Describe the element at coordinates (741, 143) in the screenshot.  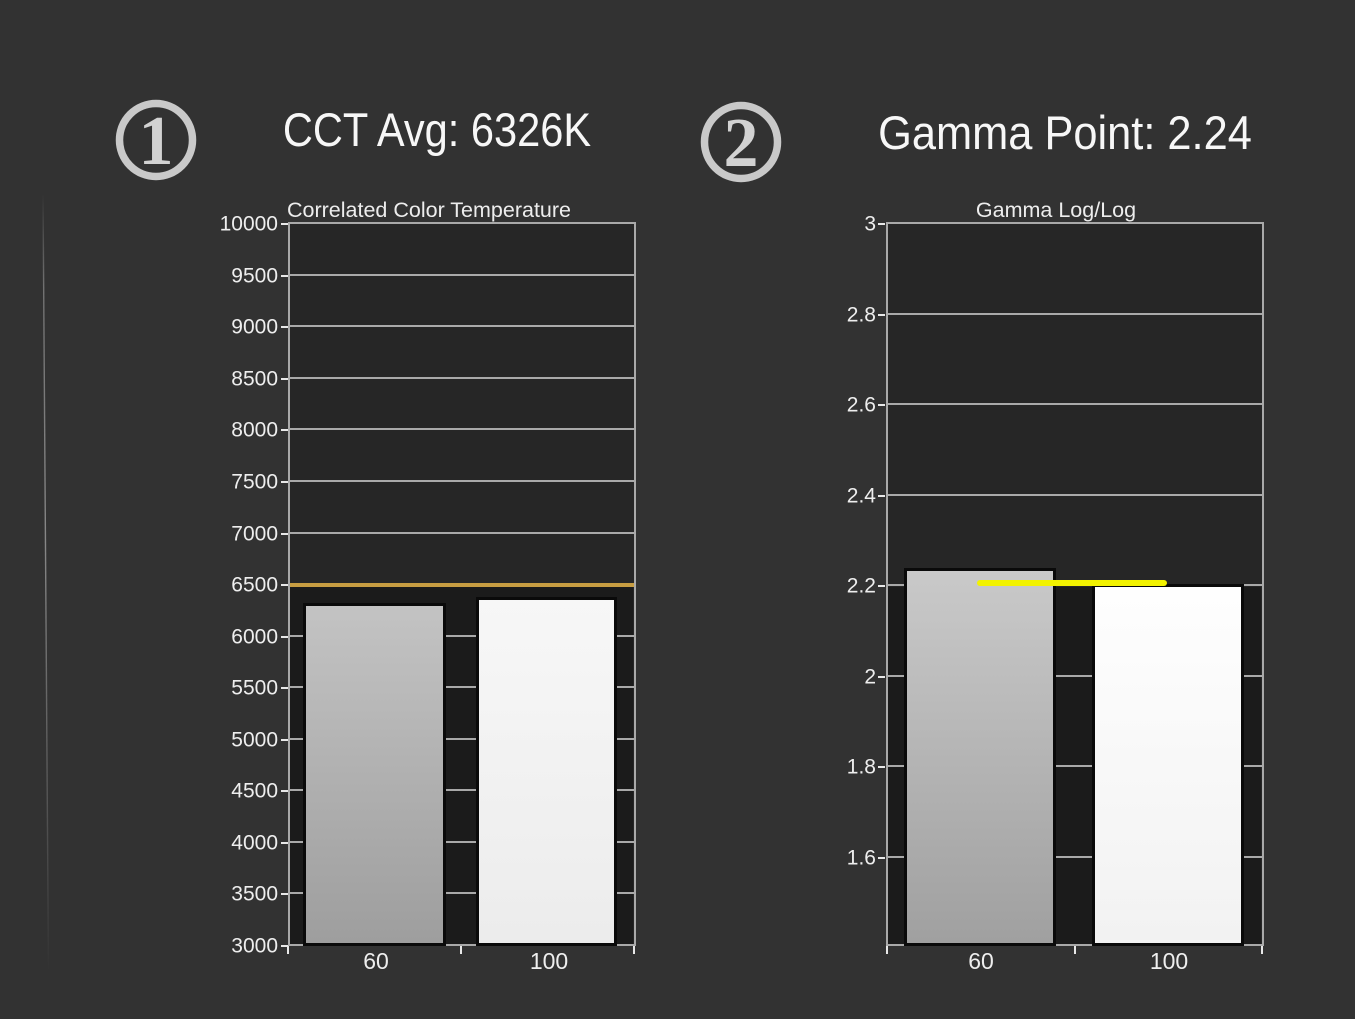
I see `svg-text: 2` at that location.